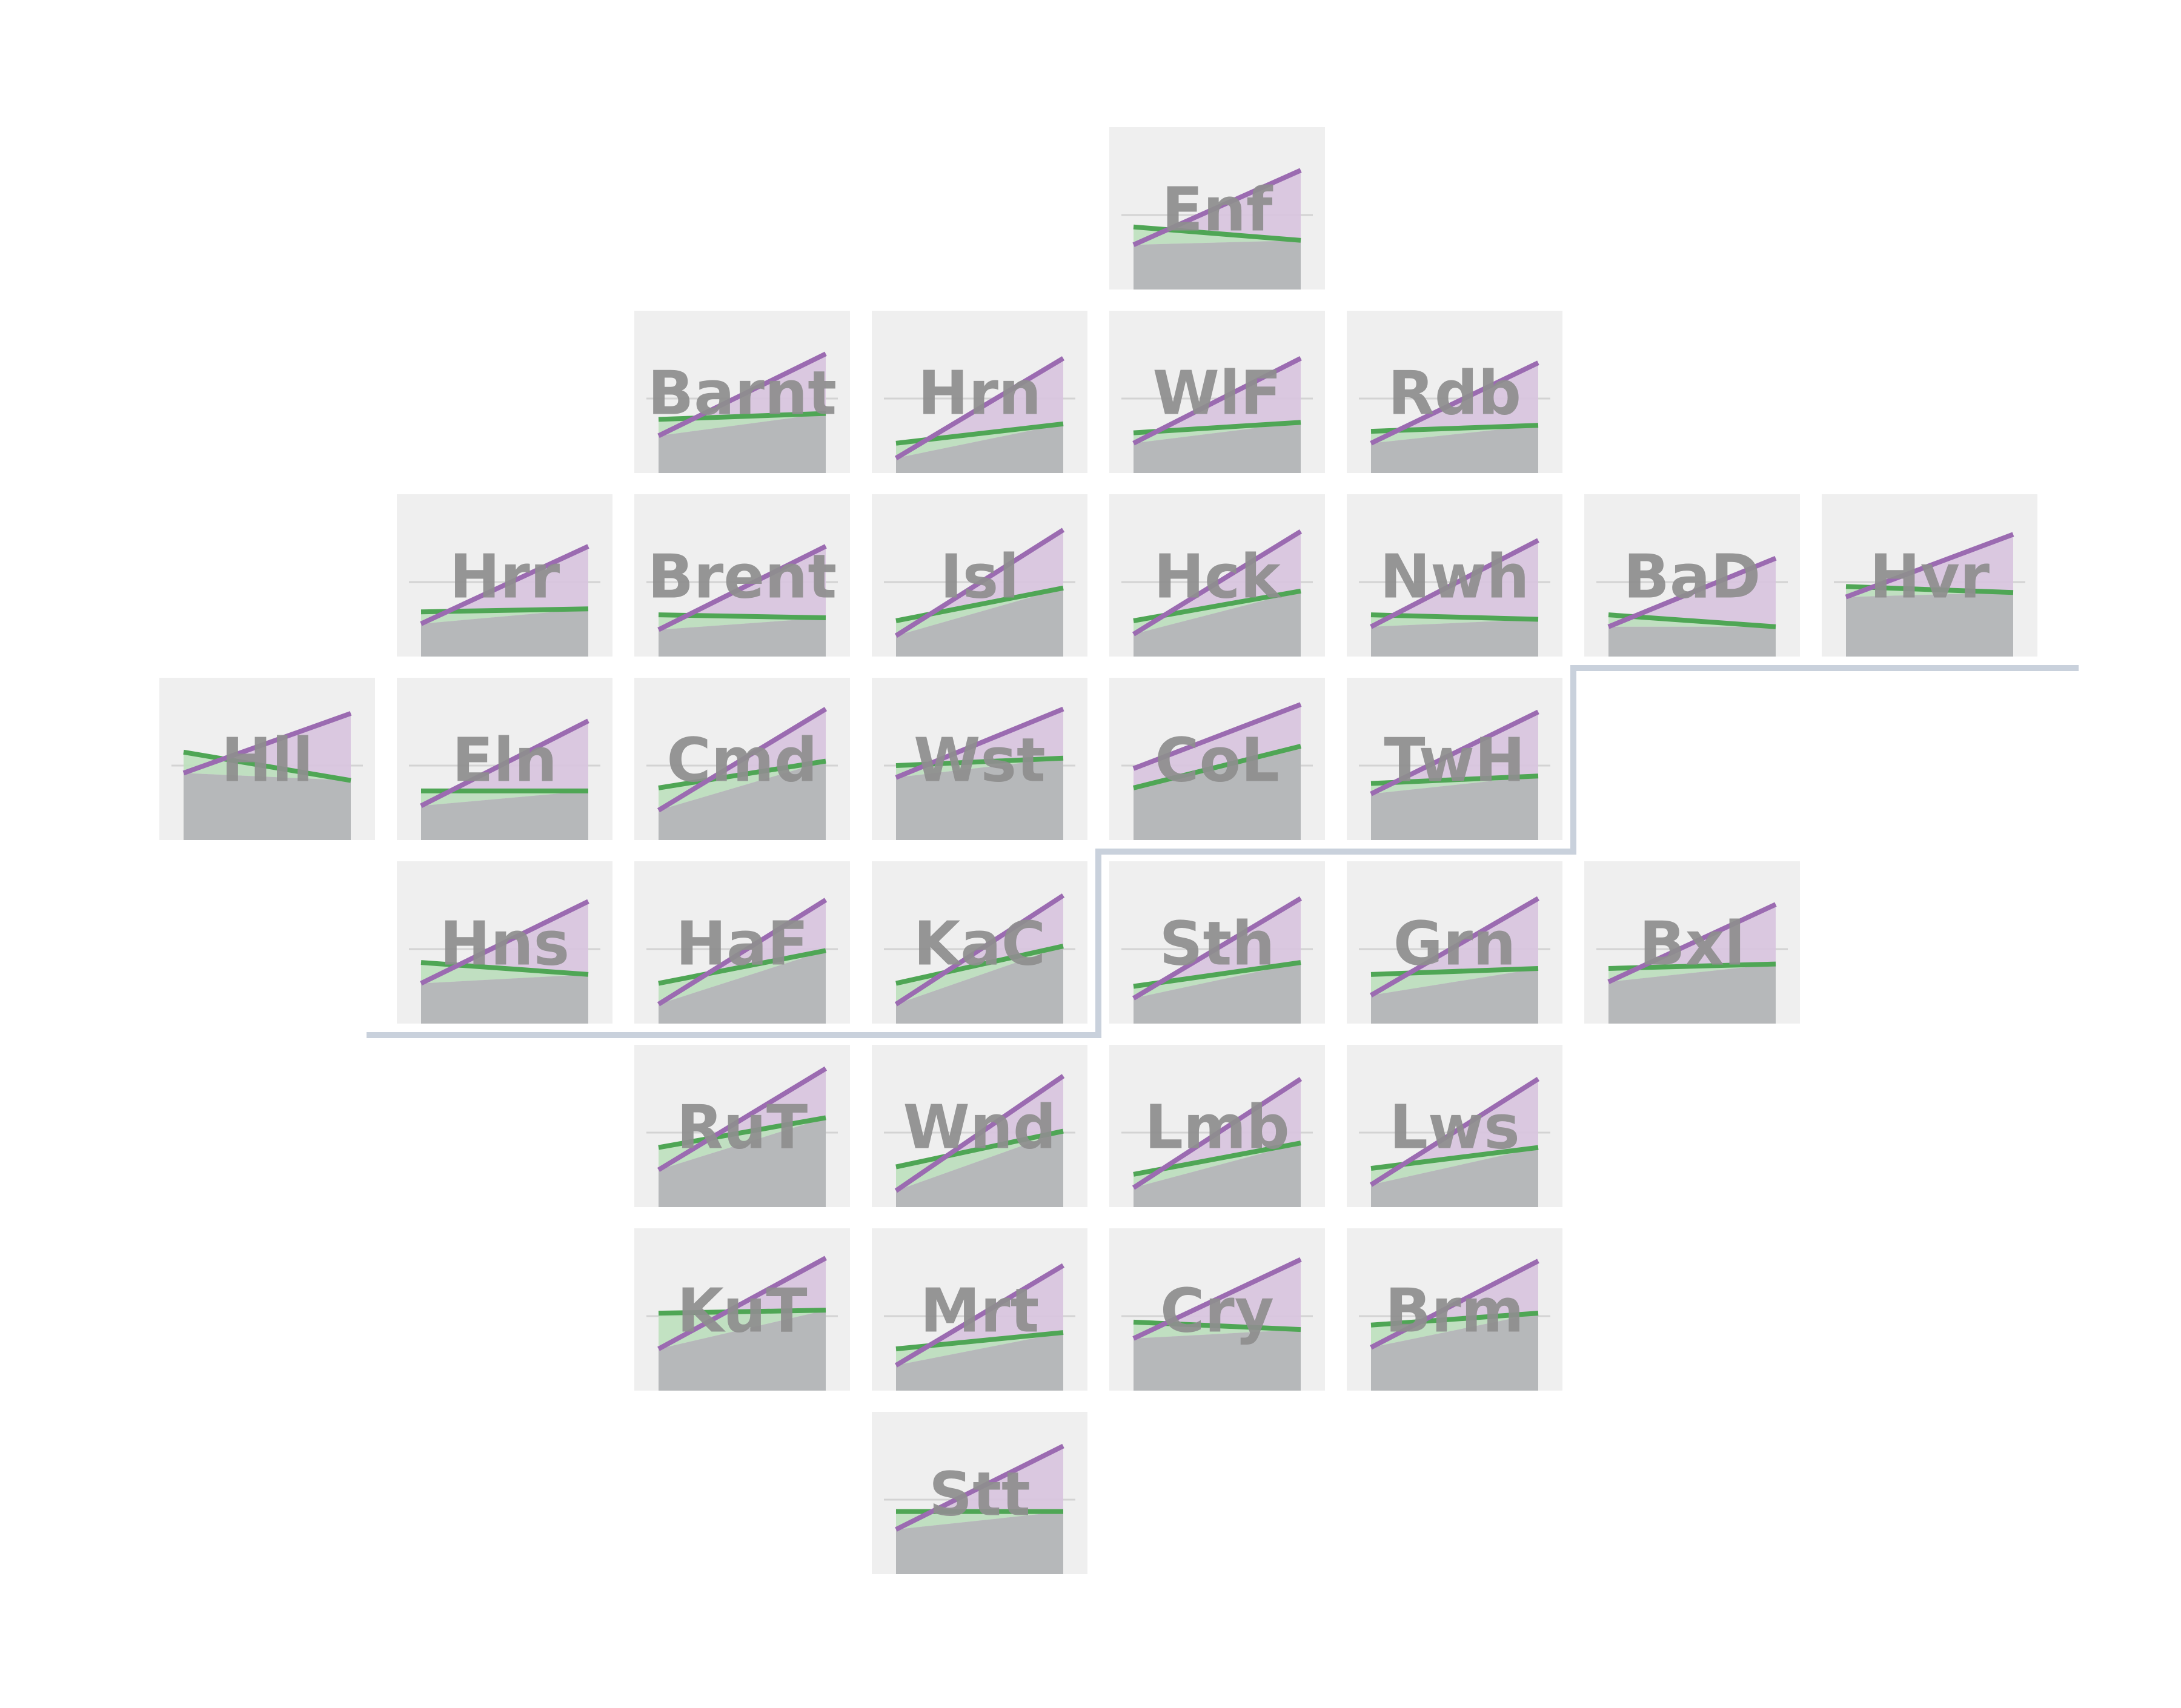 The width and height of the screenshot is (2181, 1708). I want to click on tile-label: Rdb, so click(1454, 393).